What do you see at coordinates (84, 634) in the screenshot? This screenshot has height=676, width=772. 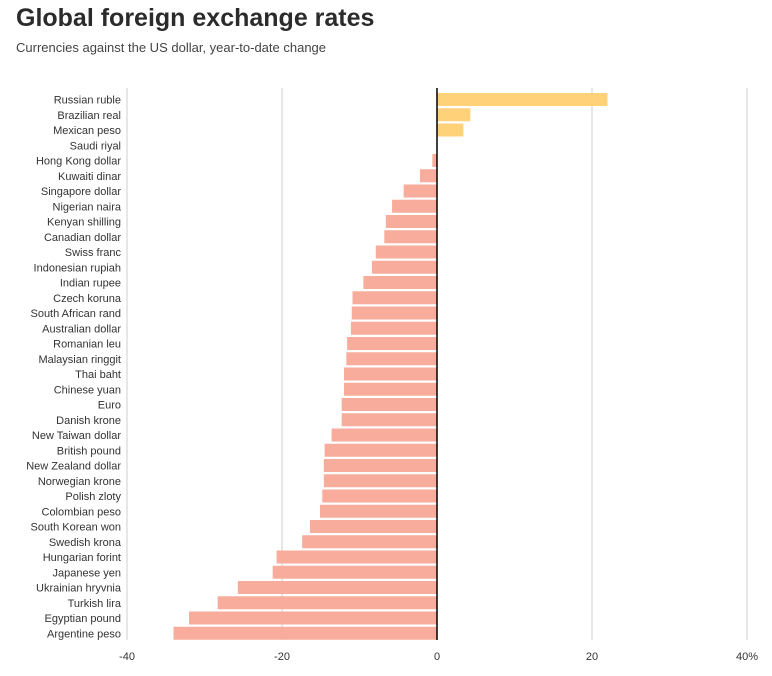 I see `category-label: Argentine peso` at bounding box center [84, 634].